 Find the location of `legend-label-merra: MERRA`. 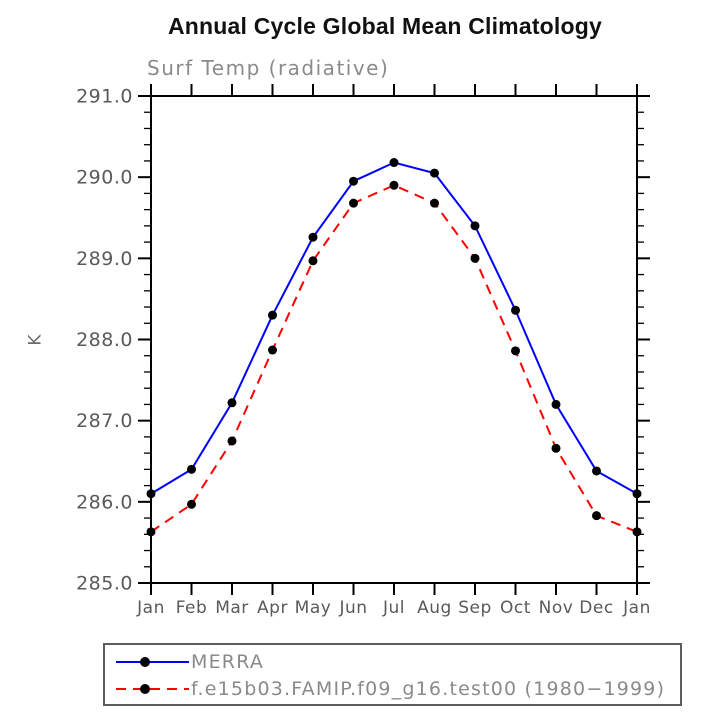

legend-label-merra: MERRA is located at coordinates (228, 661).